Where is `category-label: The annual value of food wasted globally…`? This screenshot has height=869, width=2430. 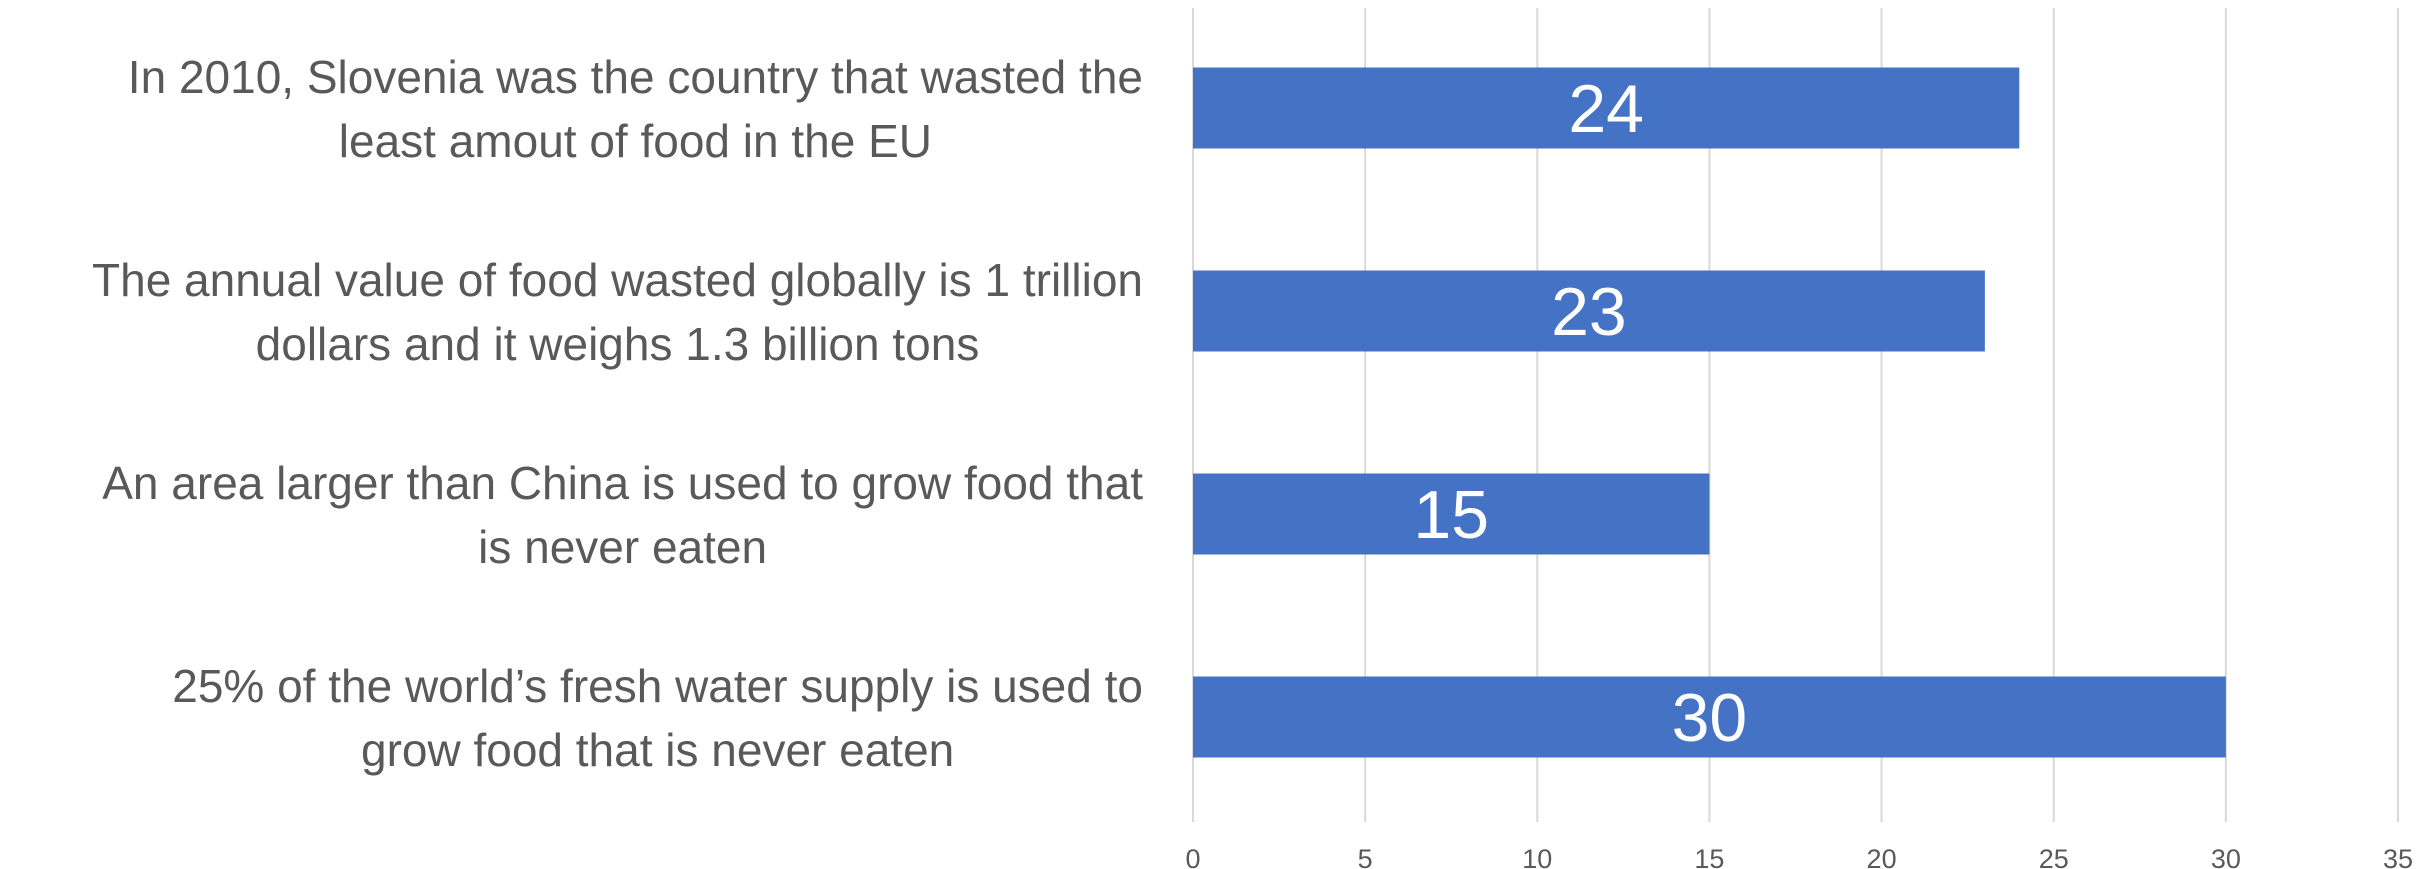 category-label: The annual value of food wasted globally… is located at coordinates (617, 312).